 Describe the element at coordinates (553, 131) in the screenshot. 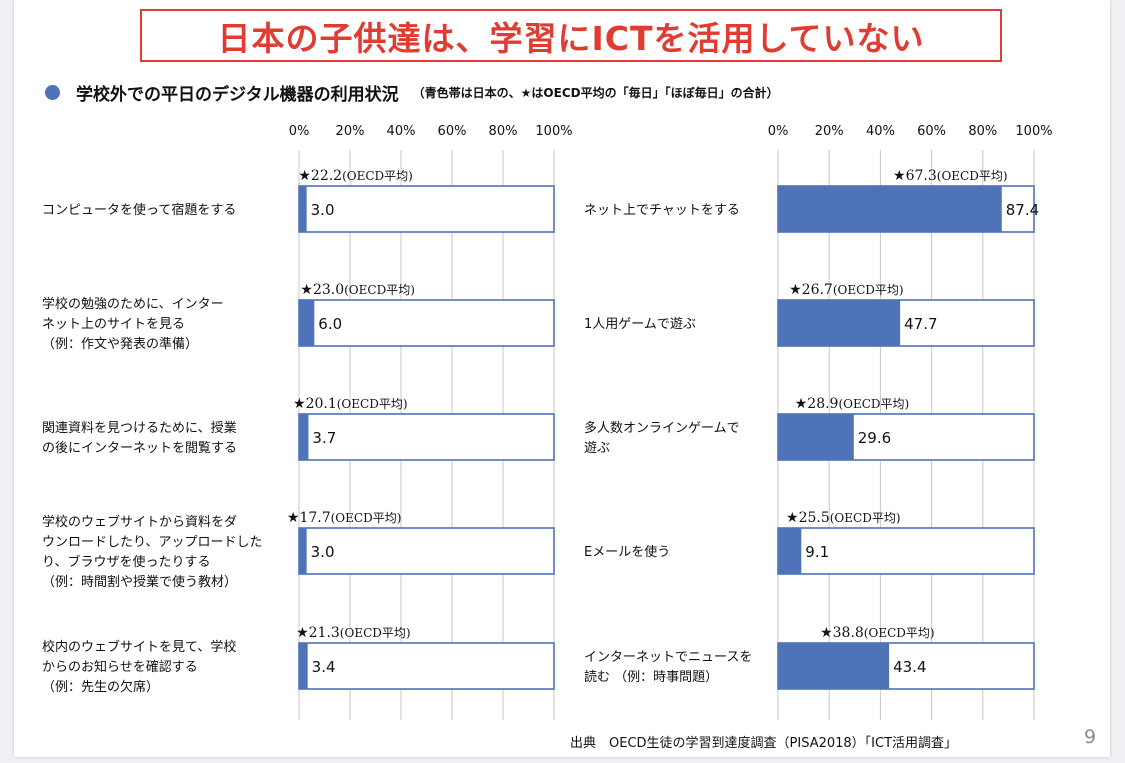

I see `panel-1-tick-label: 100%` at that location.